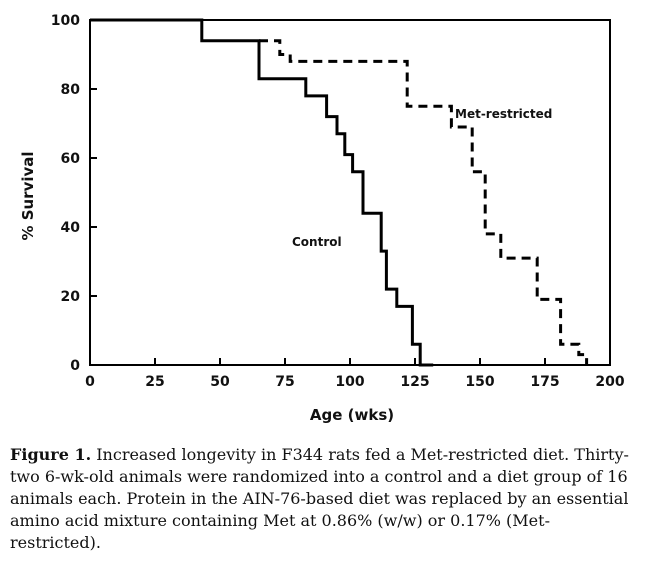  I want to click on x-tick-label: 150, so click(479, 382).